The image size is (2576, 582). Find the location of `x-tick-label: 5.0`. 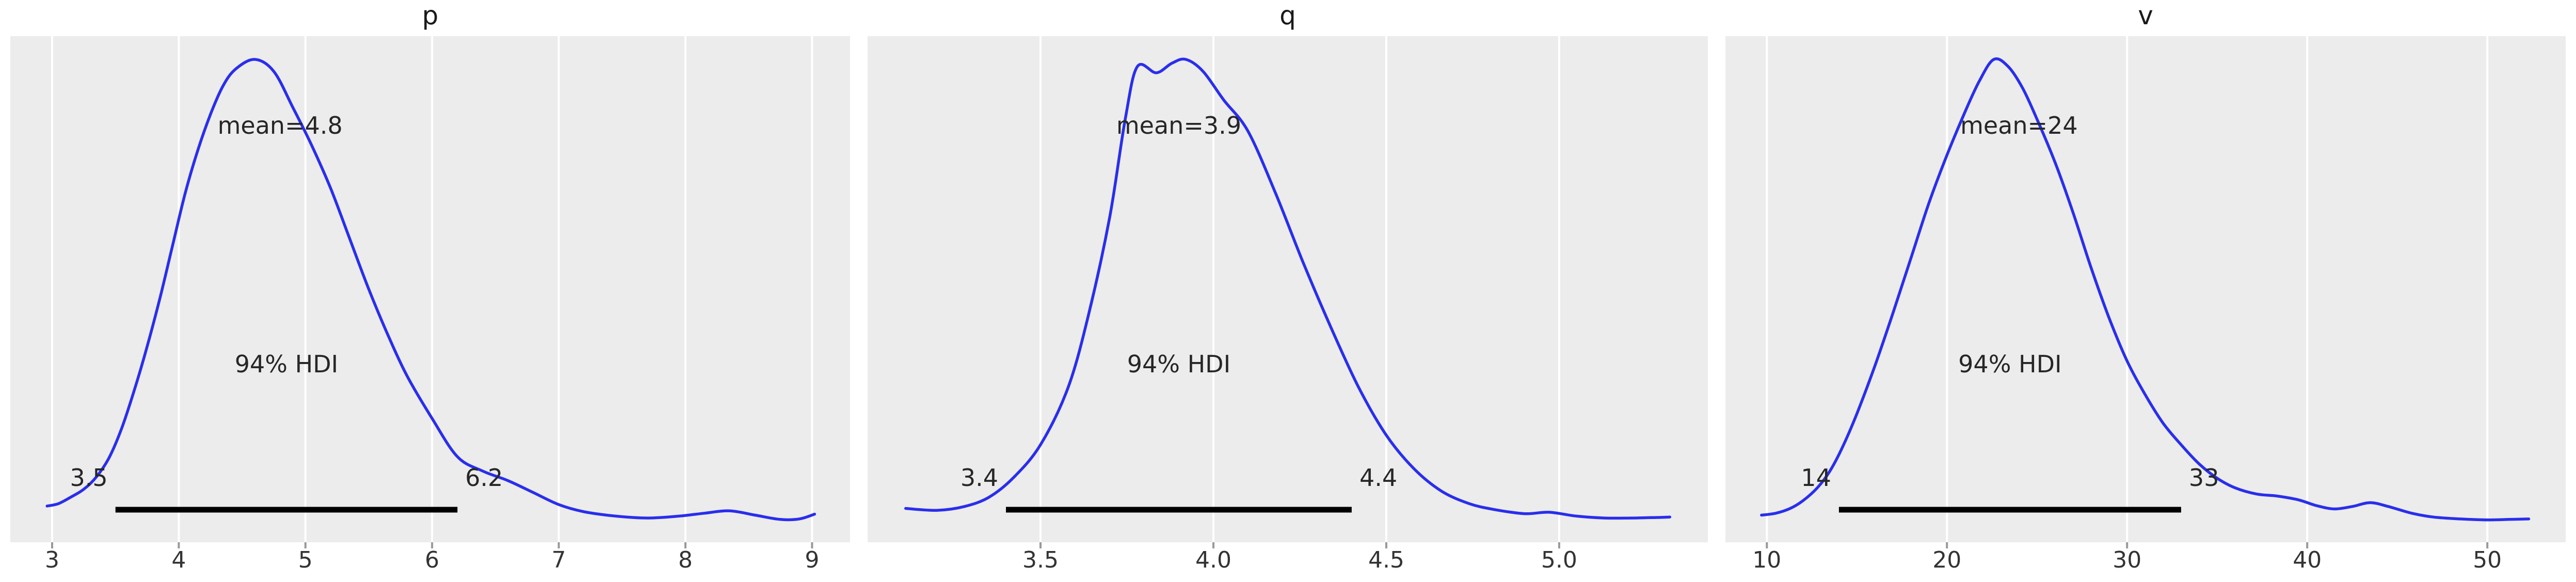

x-tick-label: 5.0 is located at coordinates (1559, 560).